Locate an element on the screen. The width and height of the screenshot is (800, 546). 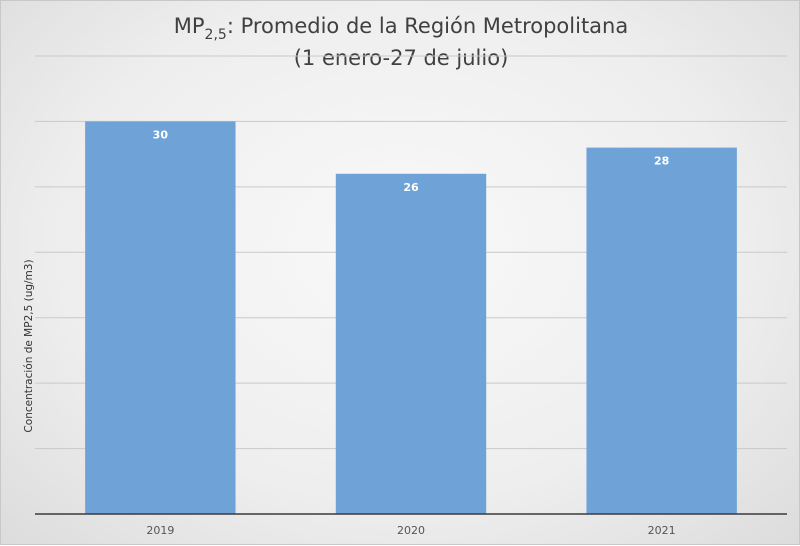
x-tick-label-2021: 2021 is located at coordinates (662, 530).